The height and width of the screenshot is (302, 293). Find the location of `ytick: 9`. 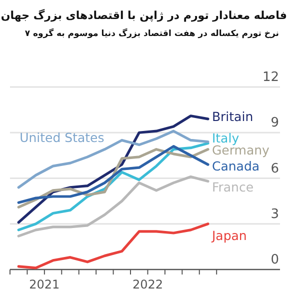

ytick: 9 is located at coordinates (274, 123).